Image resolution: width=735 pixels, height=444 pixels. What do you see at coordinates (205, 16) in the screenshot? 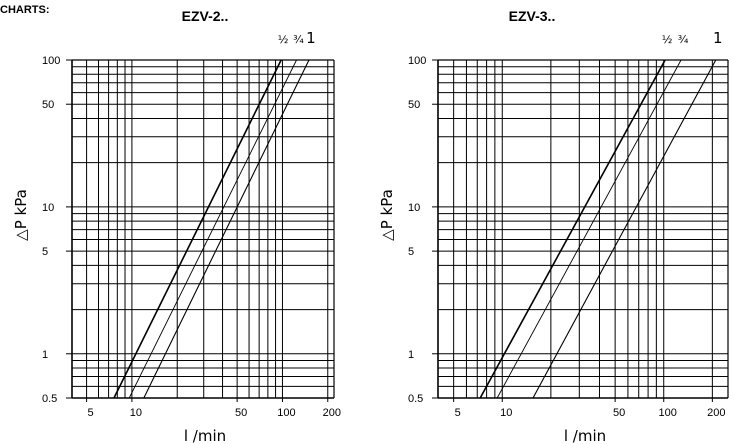
I see `chart-title: EZV-2..` at bounding box center [205, 16].